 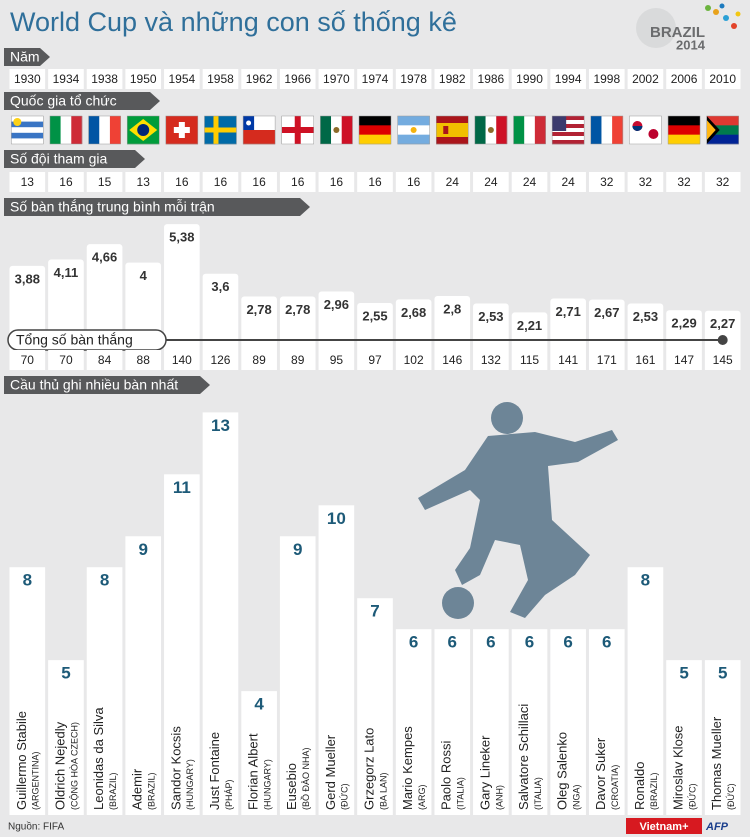 I want to click on scorer-country: (ARGENTINA), so click(x=36, y=780).